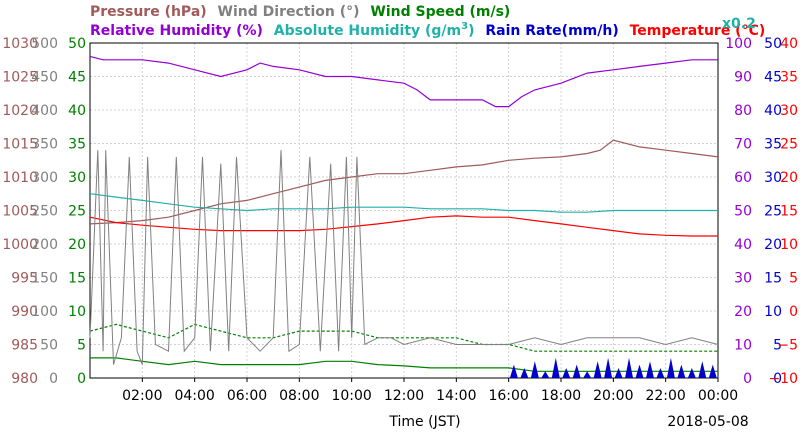  What do you see at coordinates (789, 212) in the screenshot?
I see `tick-temperature: 15` at bounding box center [789, 212].